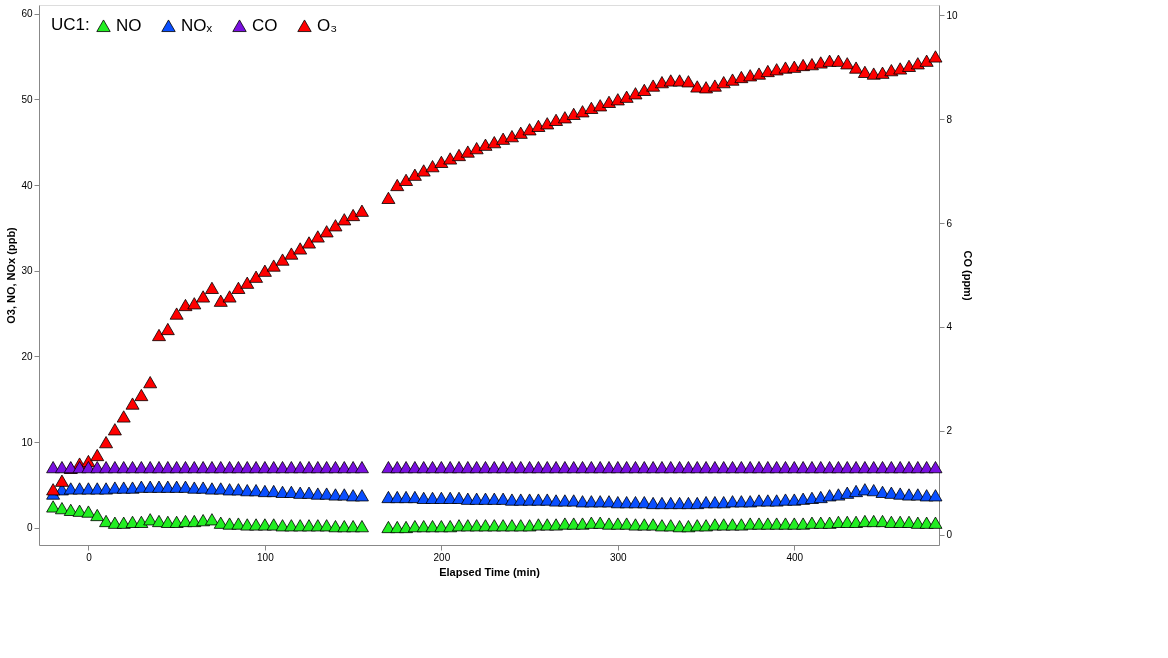 Image resolution: width=1168 pixels, height=658 pixels. I want to click on legend-label: NO, so click(129, 25).